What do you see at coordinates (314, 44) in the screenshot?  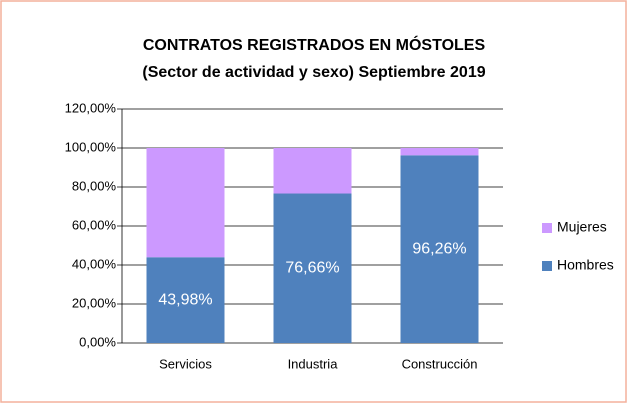 I see `chart-title: CONTRATOS REGISTRADOS EN MÓSTOLES` at bounding box center [314, 44].